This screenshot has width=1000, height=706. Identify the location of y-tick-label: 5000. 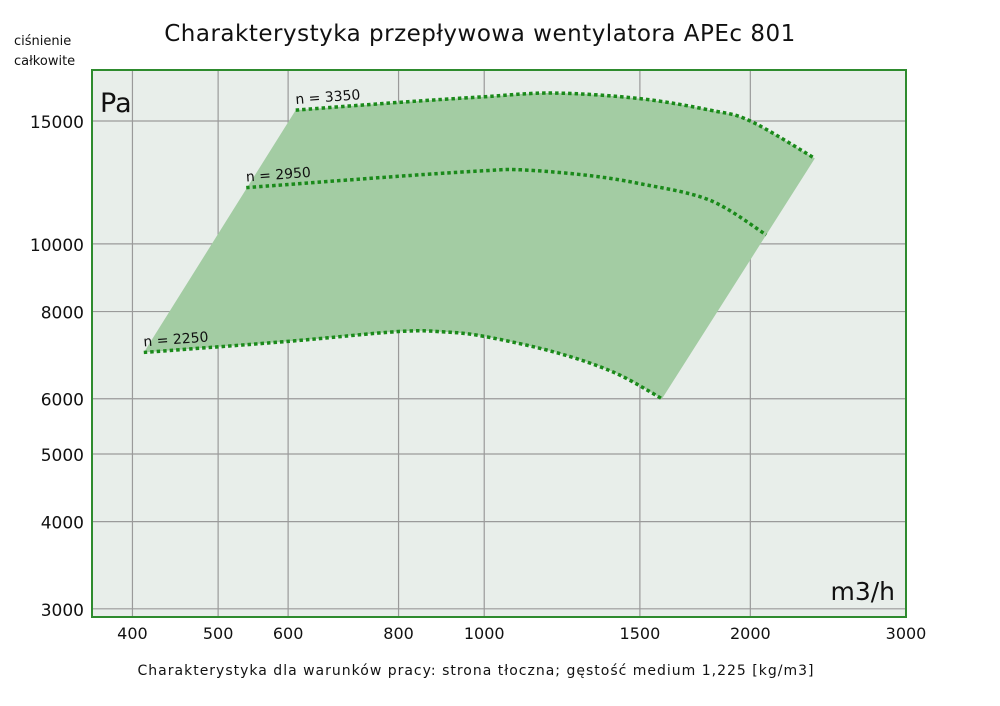
(62, 456).